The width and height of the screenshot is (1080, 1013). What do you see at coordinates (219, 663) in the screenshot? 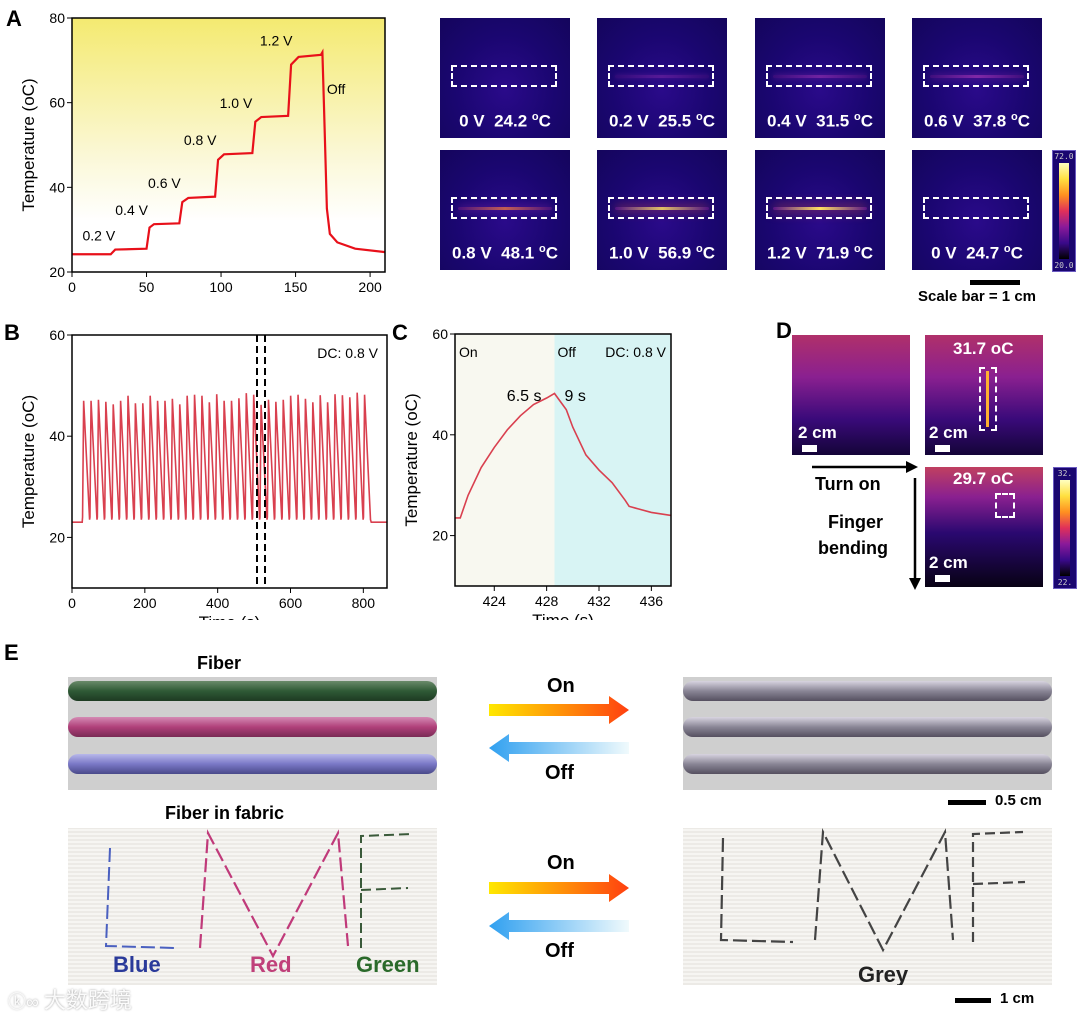
I see `fiber-title: Fiber` at bounding box center [219, 663].